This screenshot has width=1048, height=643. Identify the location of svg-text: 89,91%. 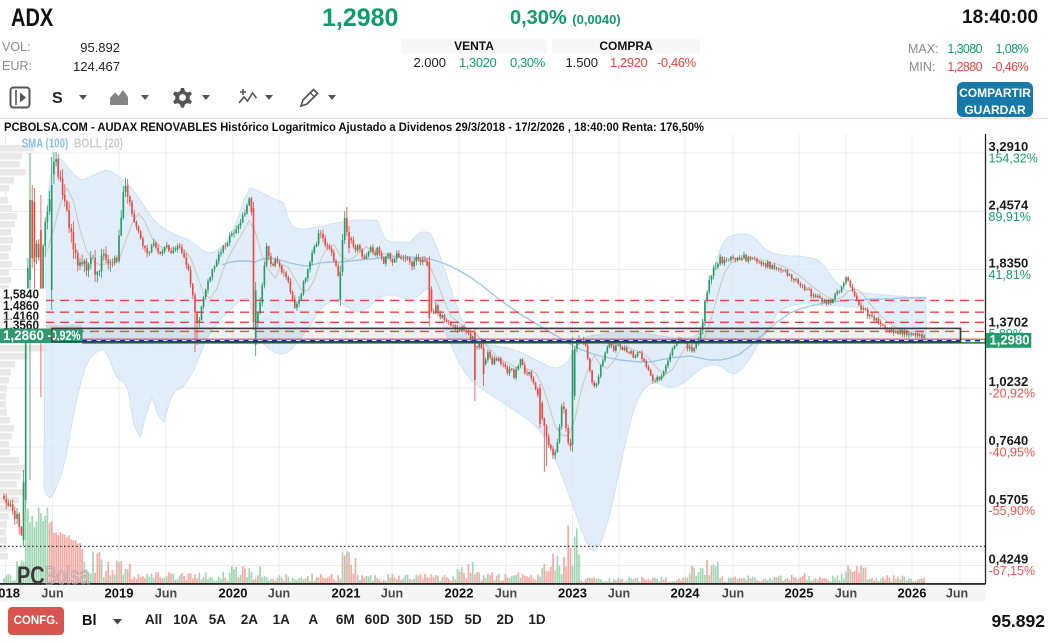
(1010, 217).